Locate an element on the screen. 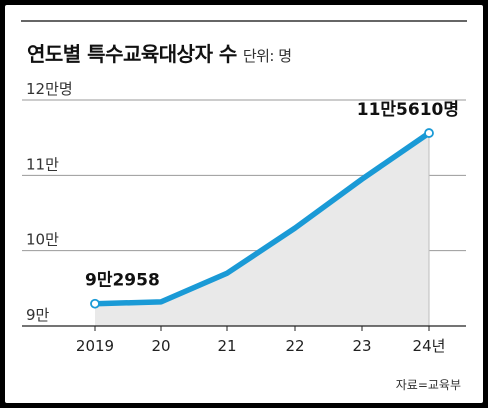  source-note: 자료=교육부 is located at coordinates (428, 385).